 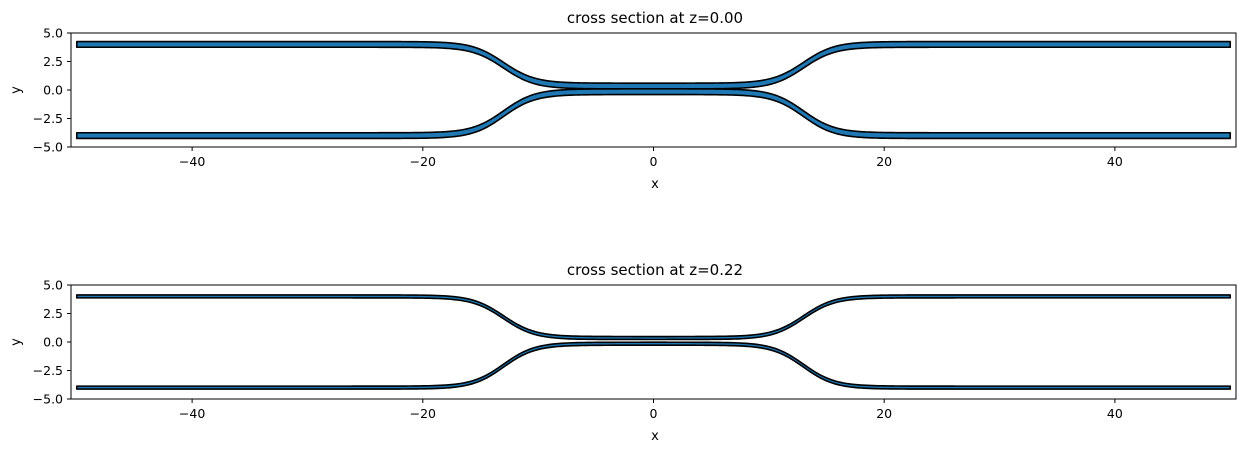 What do you see at coordinates (655, 184) in the screenshot?
I see `subplot-1-xlabel: x` at bounding box center [655, 184].